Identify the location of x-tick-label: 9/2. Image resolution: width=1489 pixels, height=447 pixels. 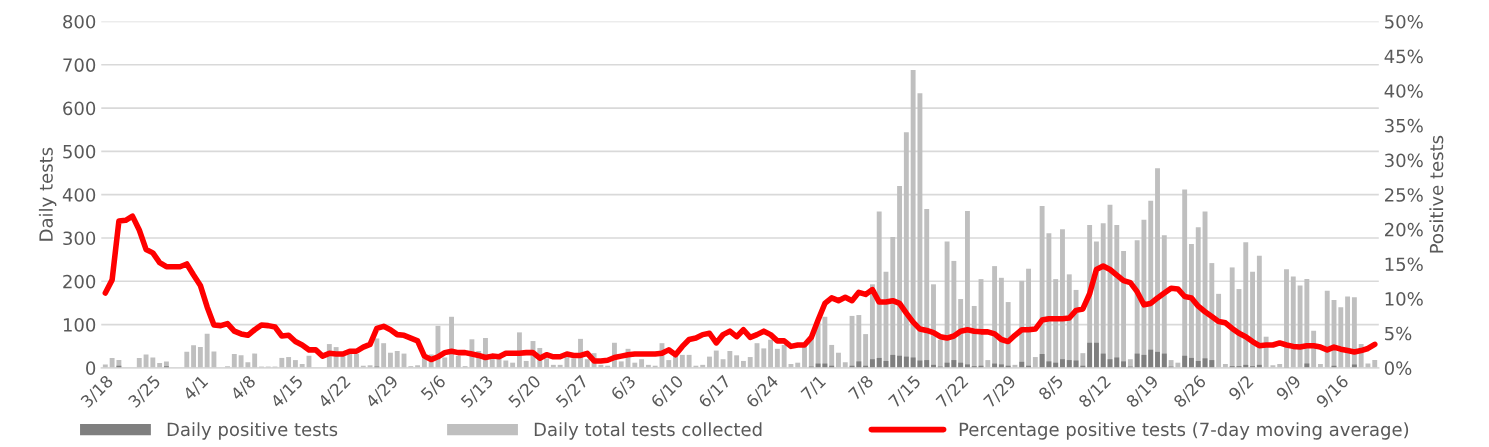
(1241, 388).